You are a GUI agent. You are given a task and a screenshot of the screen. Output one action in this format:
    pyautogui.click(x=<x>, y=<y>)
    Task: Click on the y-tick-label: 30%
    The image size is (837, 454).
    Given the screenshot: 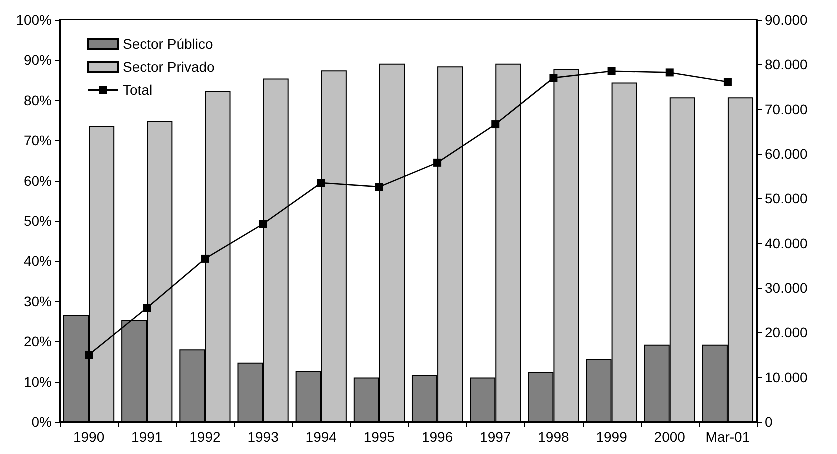 What is the action you would take?
    pyautogui.click(x=38, y=301)
    